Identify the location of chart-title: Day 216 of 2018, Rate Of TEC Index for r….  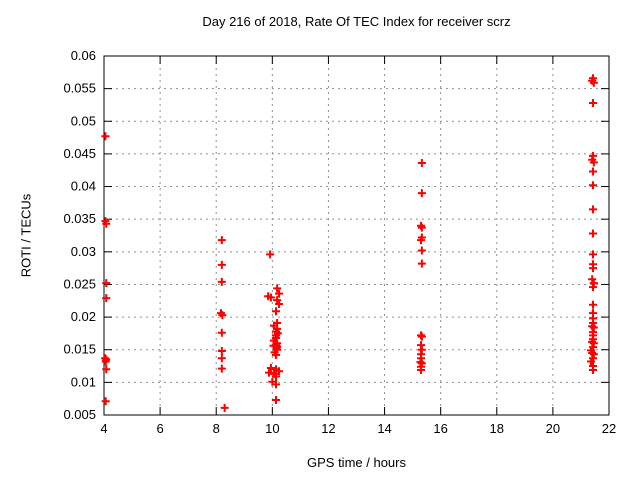
(356, 21).